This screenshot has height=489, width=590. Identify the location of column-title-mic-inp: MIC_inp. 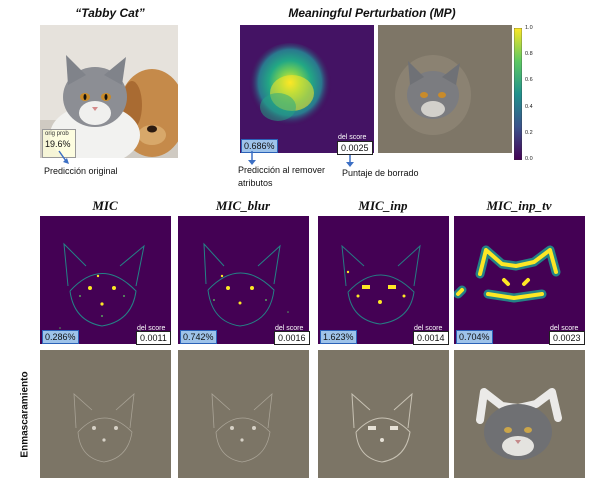
(383, 205).